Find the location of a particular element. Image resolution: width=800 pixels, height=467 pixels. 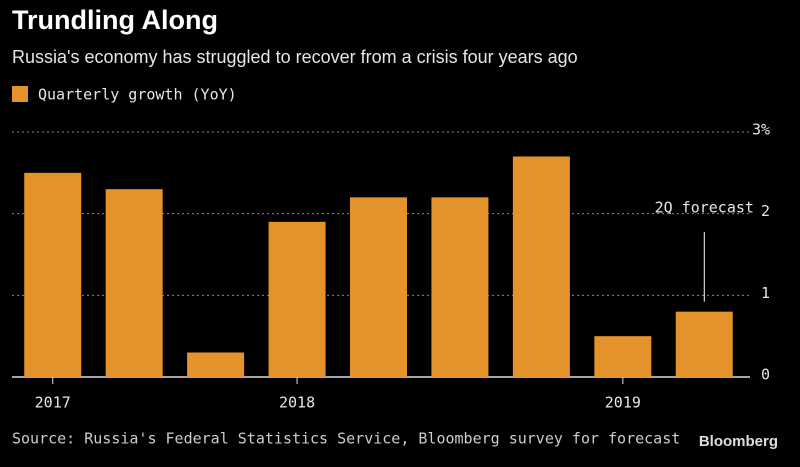

x-tick-label: 2018 is located at coordinates (297, 403).